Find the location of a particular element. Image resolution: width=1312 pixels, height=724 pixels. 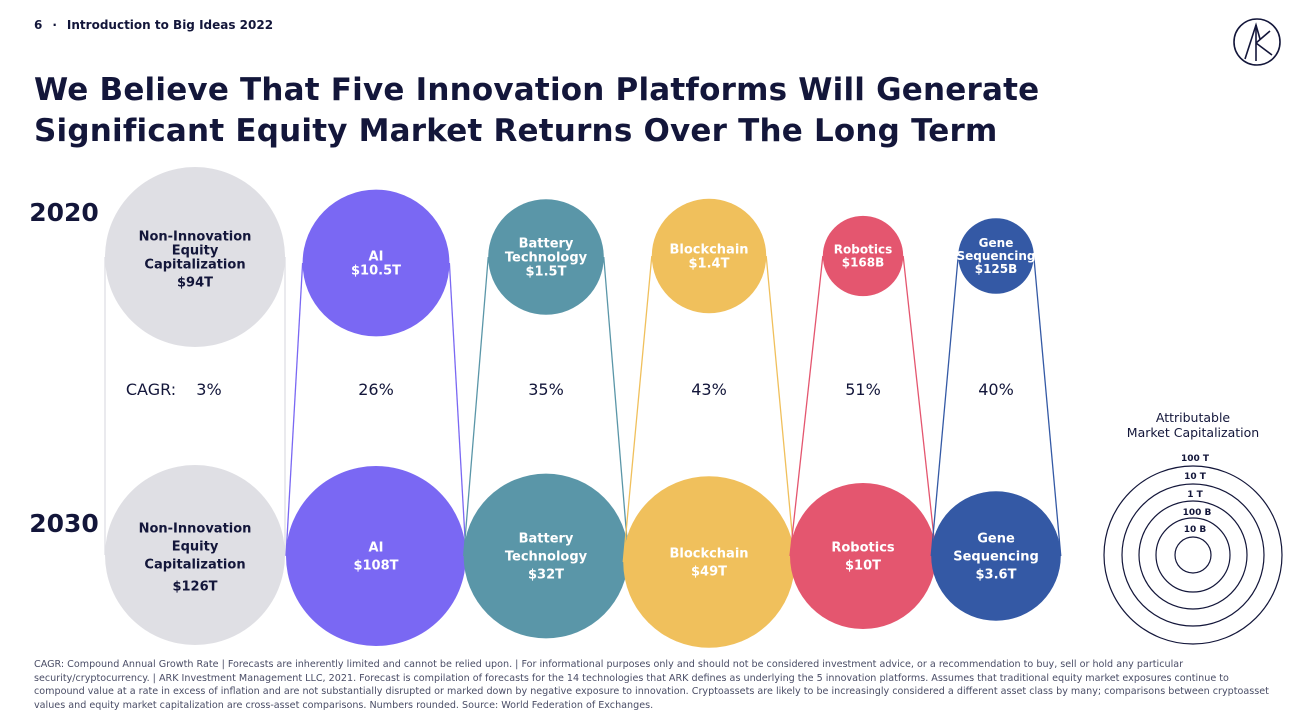

legend-ring-label: 100 B is located at coordinates (1197, 513).